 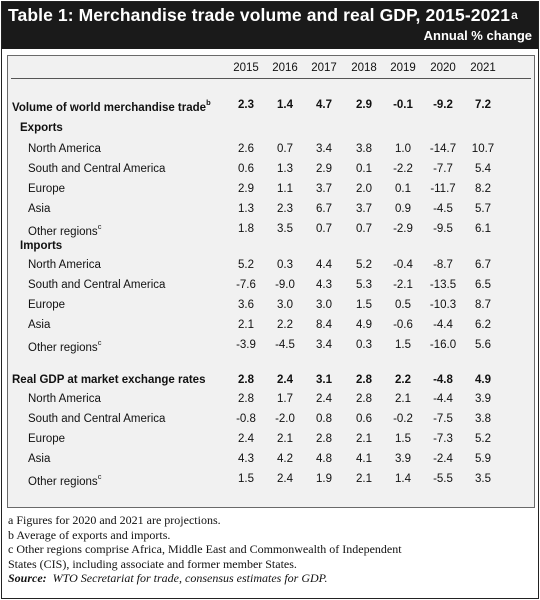 What do you see at coordinates (364, 265) in the screenshot?
I see `table-cell: 5.2` at bounding box center [364, 265].